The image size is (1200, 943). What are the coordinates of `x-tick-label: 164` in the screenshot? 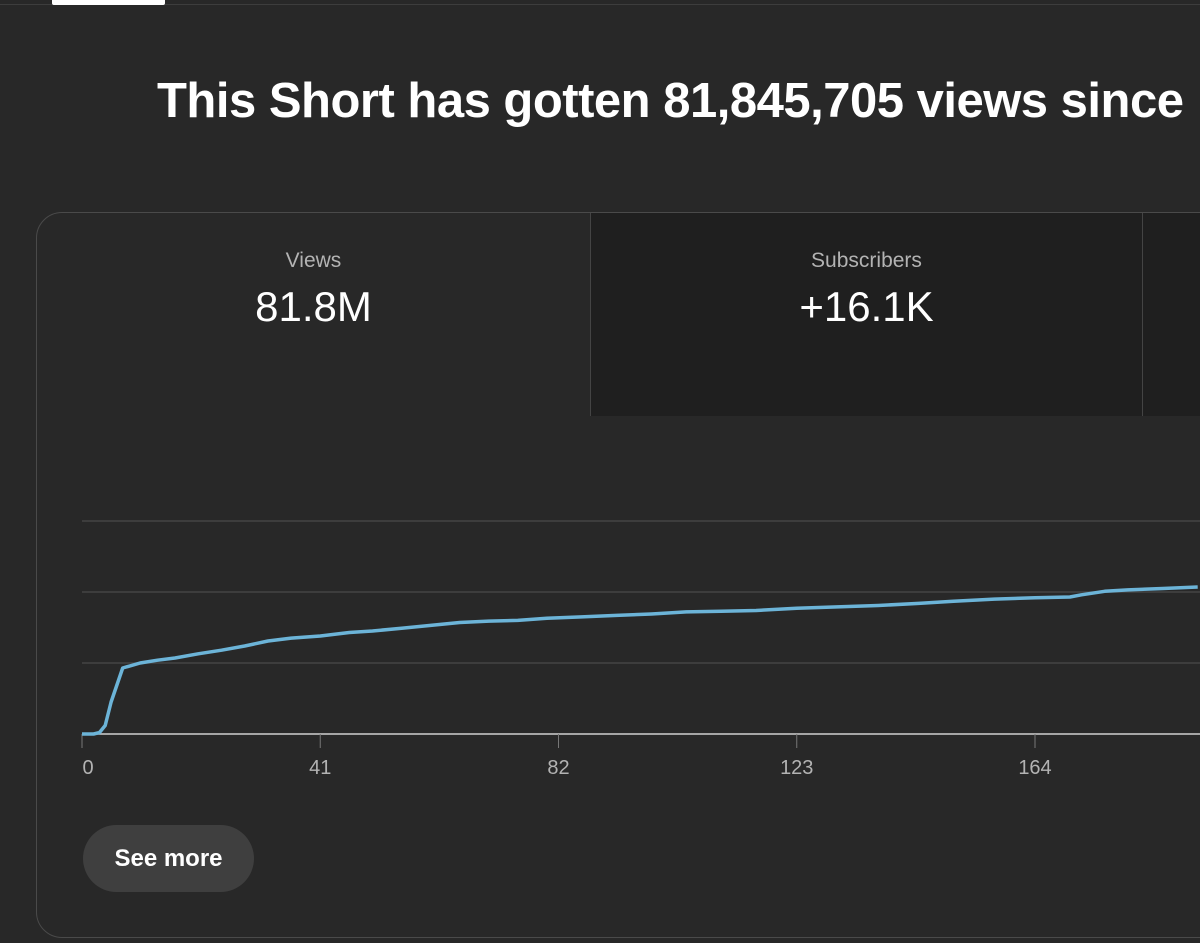 It's located at (1034, 768).